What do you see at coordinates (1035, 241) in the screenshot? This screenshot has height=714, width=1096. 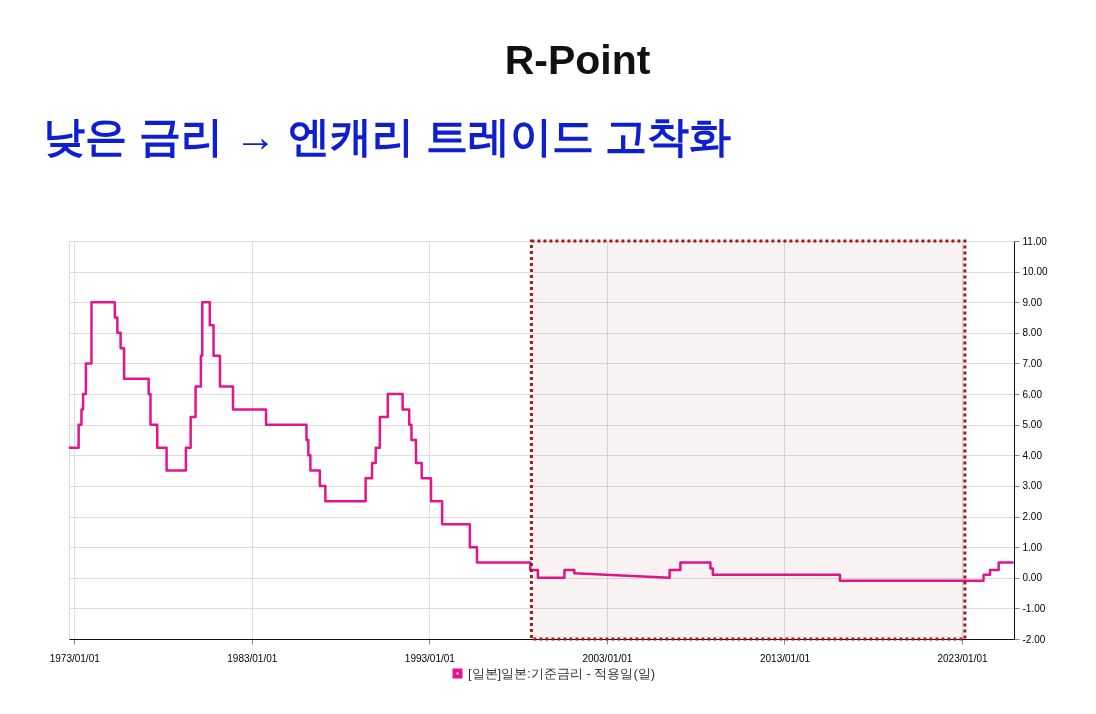 I see `y-tick-label: 11.00` at bounding box center [1035, 241].